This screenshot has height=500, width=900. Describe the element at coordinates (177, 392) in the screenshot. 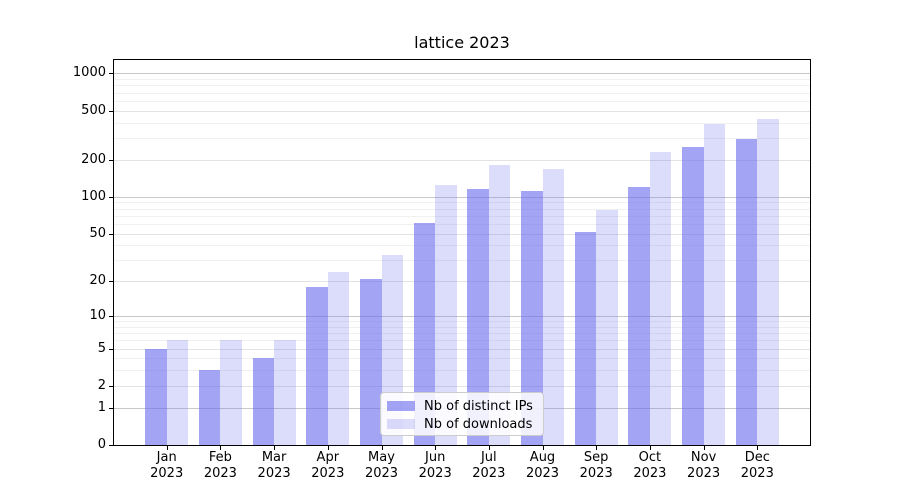

I see `bar-downloads-jan` at that location.